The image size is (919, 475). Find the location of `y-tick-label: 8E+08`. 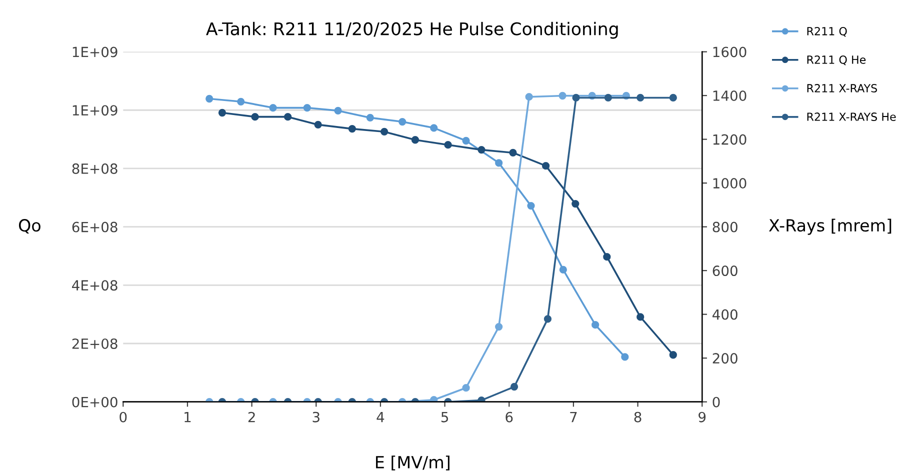

y-tick-label: 8E+08 is located at coordinates (95, 168).